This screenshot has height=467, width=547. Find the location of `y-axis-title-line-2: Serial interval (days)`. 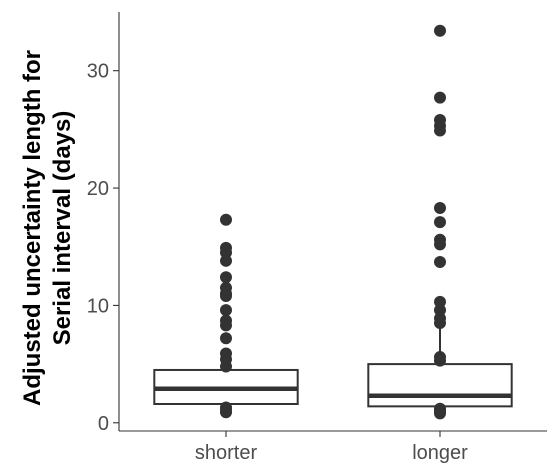

y-axis-title-line-2: Serial interval (days) is located at coordinates (62, 228).